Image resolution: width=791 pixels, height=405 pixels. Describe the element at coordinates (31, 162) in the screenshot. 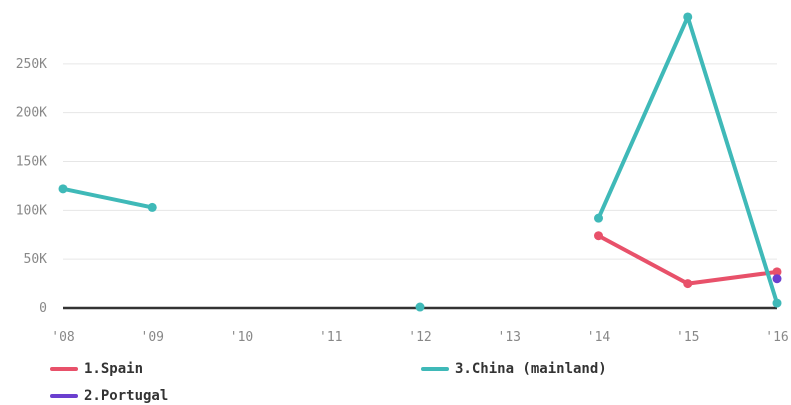

I see `y-tick-label: 150K` at that location.